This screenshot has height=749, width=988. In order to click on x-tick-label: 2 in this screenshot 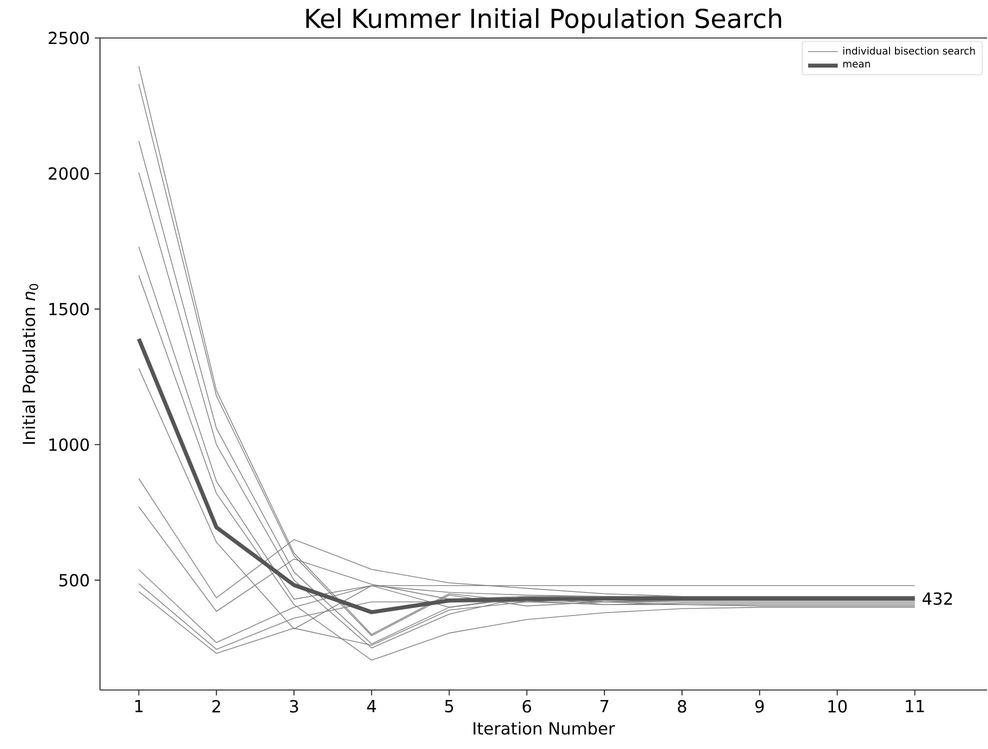, I will do `click(216, 706)`.